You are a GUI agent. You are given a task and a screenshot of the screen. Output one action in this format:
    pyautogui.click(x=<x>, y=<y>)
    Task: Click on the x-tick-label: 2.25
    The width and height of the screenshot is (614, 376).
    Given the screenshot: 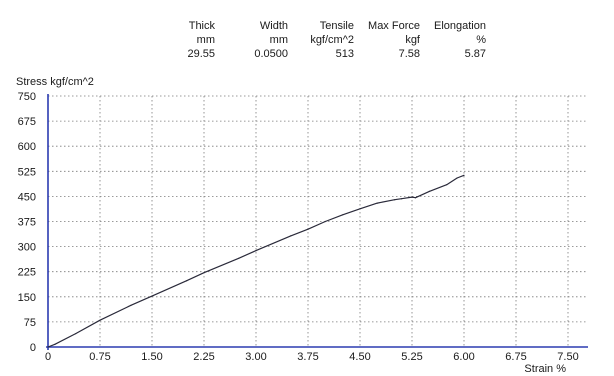 What is the action you would take?
    pyautogui.click(x=203, y=357)
    